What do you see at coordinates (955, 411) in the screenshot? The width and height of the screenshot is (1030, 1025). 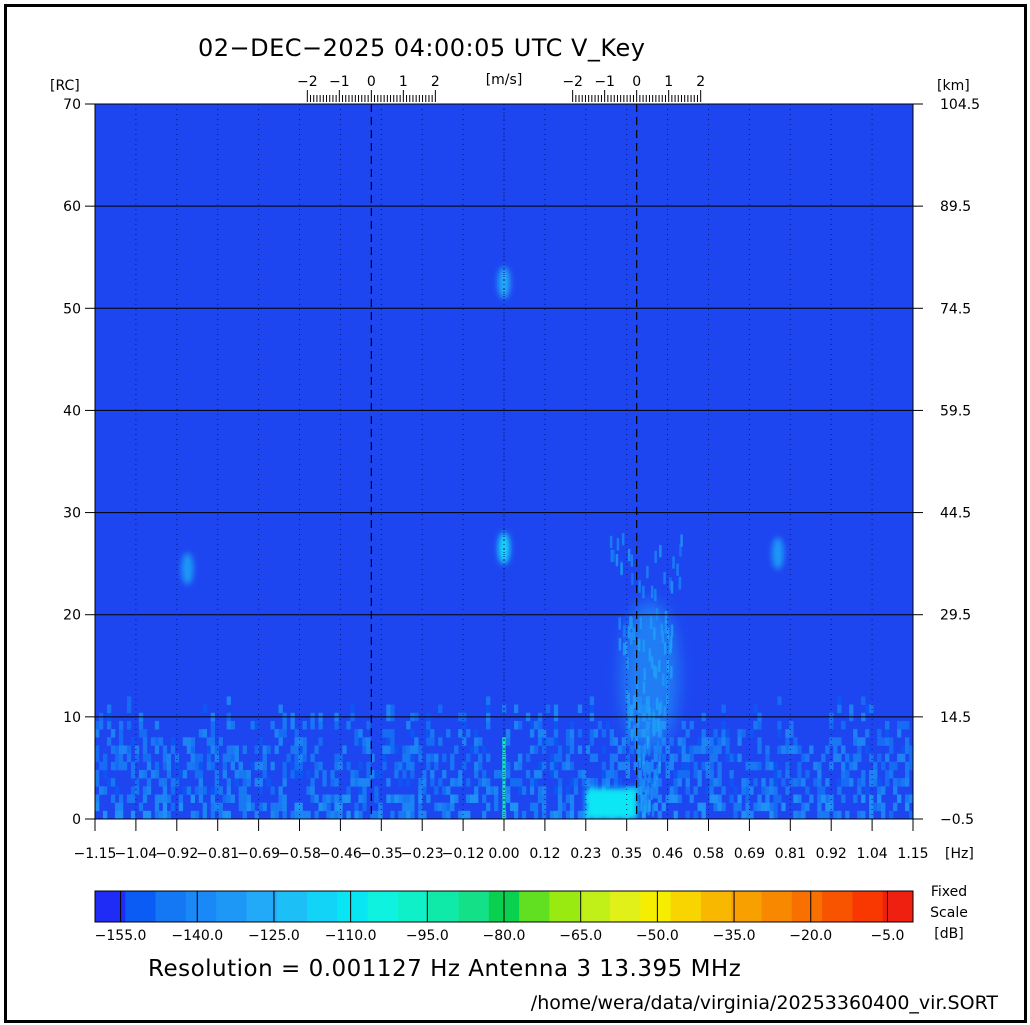 I see `y-tick-label-right: 59.5` at bounding box center [955, 411].